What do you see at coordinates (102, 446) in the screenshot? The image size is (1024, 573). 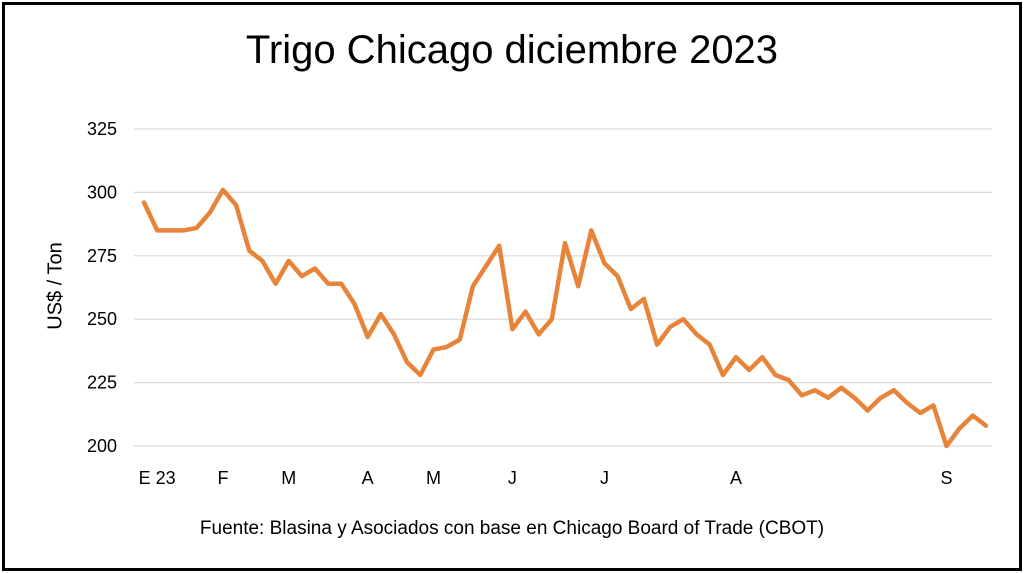 I see `y-tick-label: 200` at bounding box center [102, 446].